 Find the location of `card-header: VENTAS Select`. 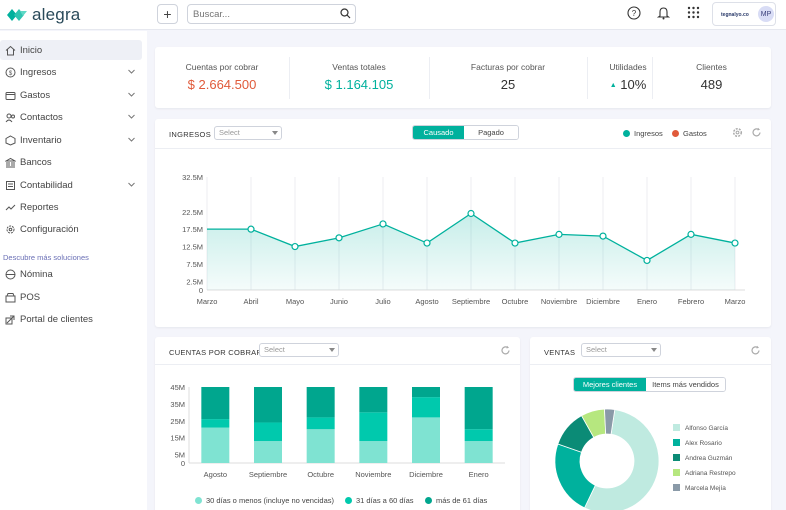

card-header: VENTAS Select is located at coordinates (650, 351).